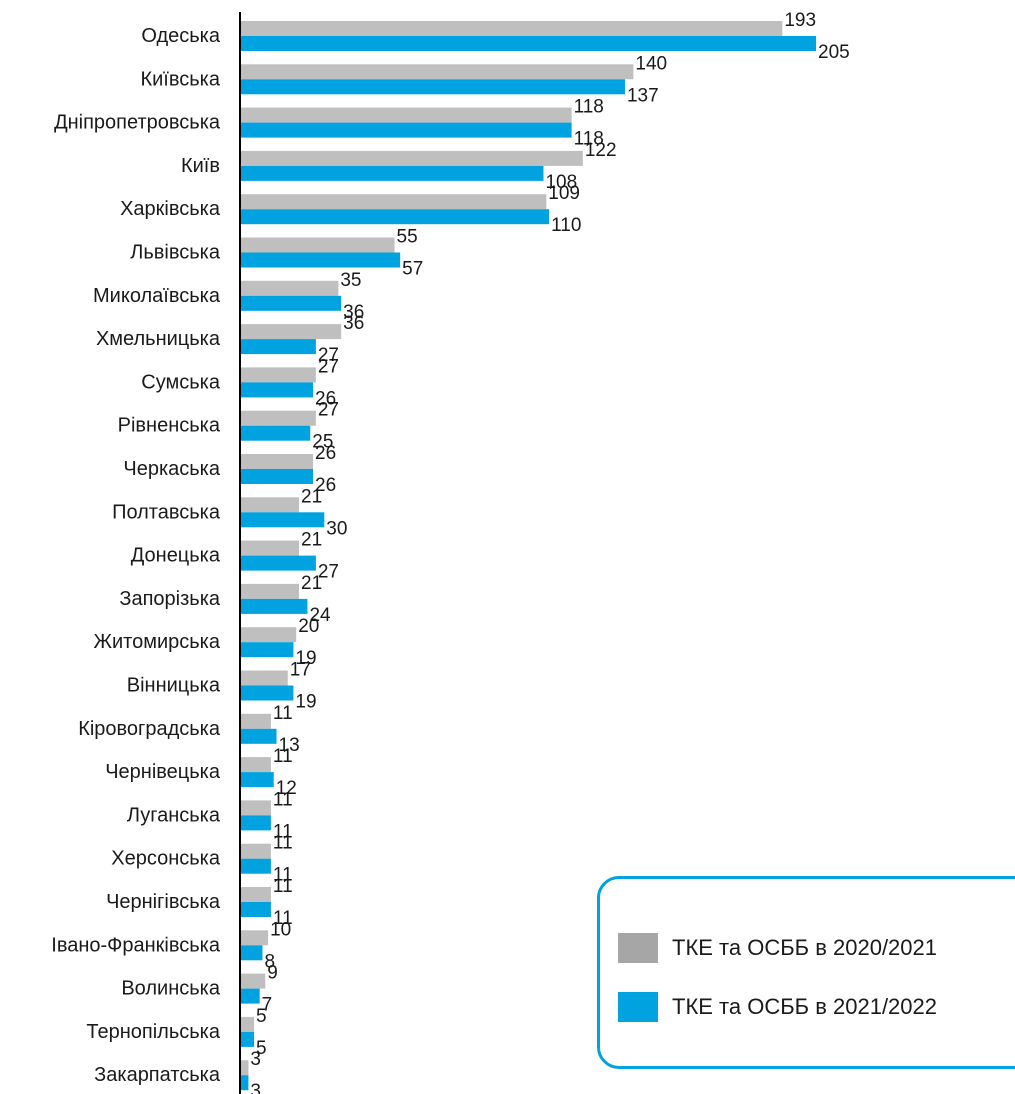 This screenshot has height=1094, width=1015. Describe the element at coordinates (283, 875) in the screenshot. I see `value-label-cat-19-series-1: 11` at that location.